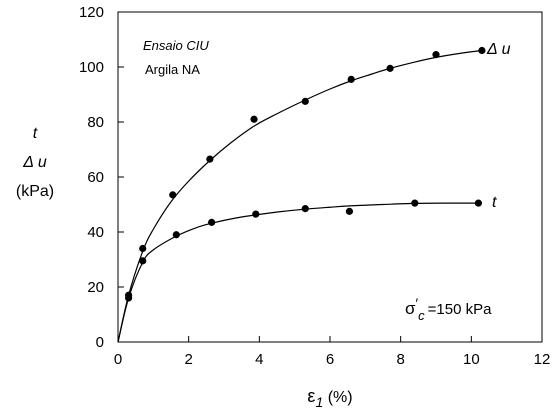 The height and width of the screenshot is (417, 555). Describe the element at coordinates (35, 191) in the screenshot. I see `y-axis-title-unit: (kPa)` at that location.